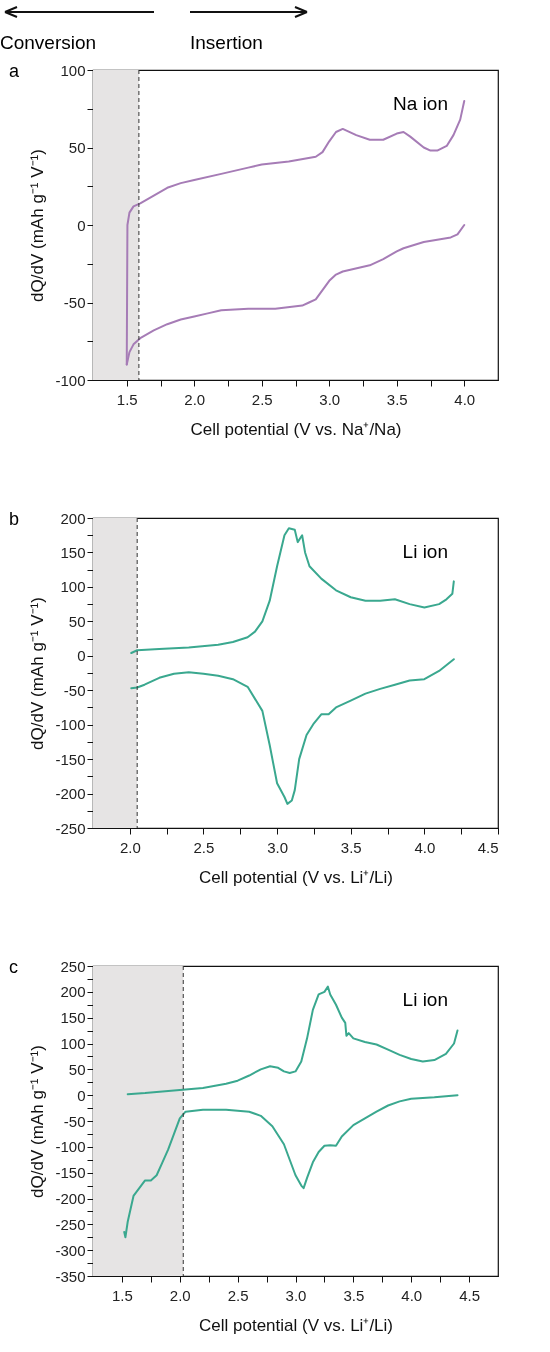  I want to click on x-axis-title: Cell potential (V vs. Na⁺/Na), so click(296, 429).